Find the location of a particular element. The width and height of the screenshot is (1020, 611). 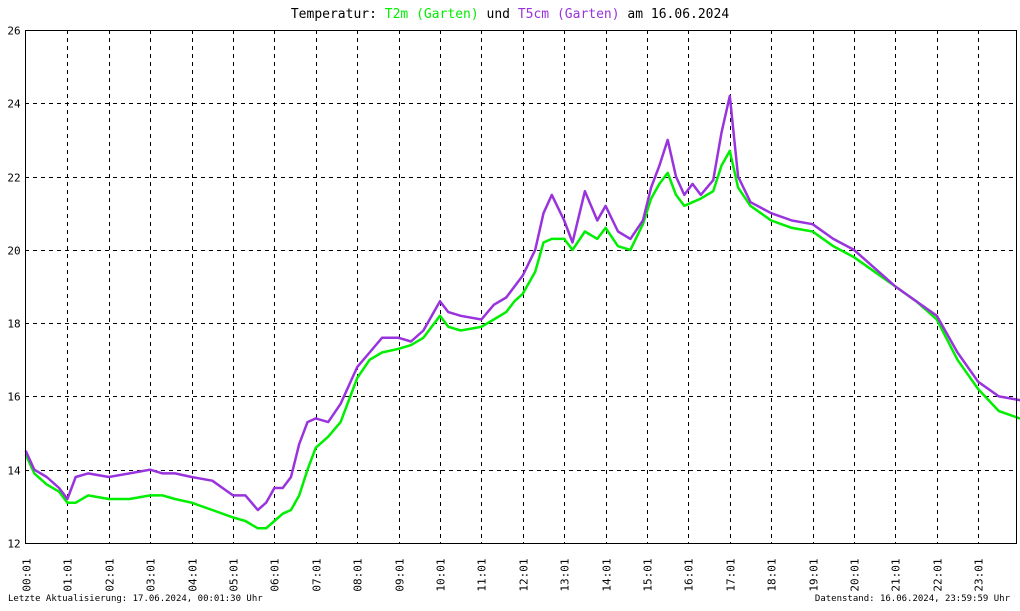

x-tick-label: 10:01 is located at coordinates (441, 574).